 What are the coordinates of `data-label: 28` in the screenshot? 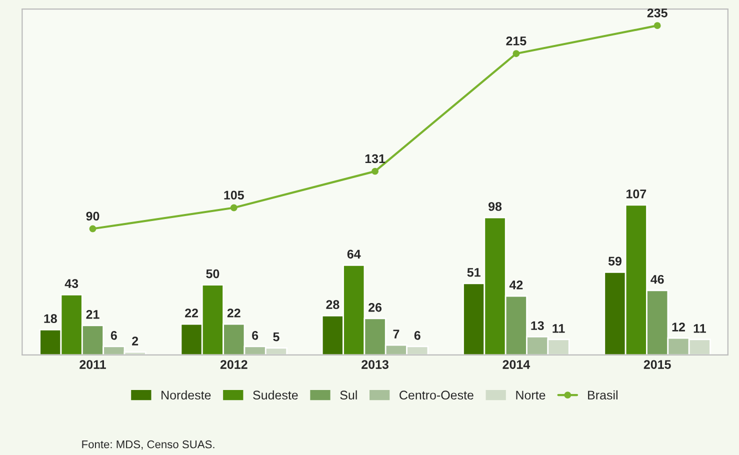 It's located at (333, 305).